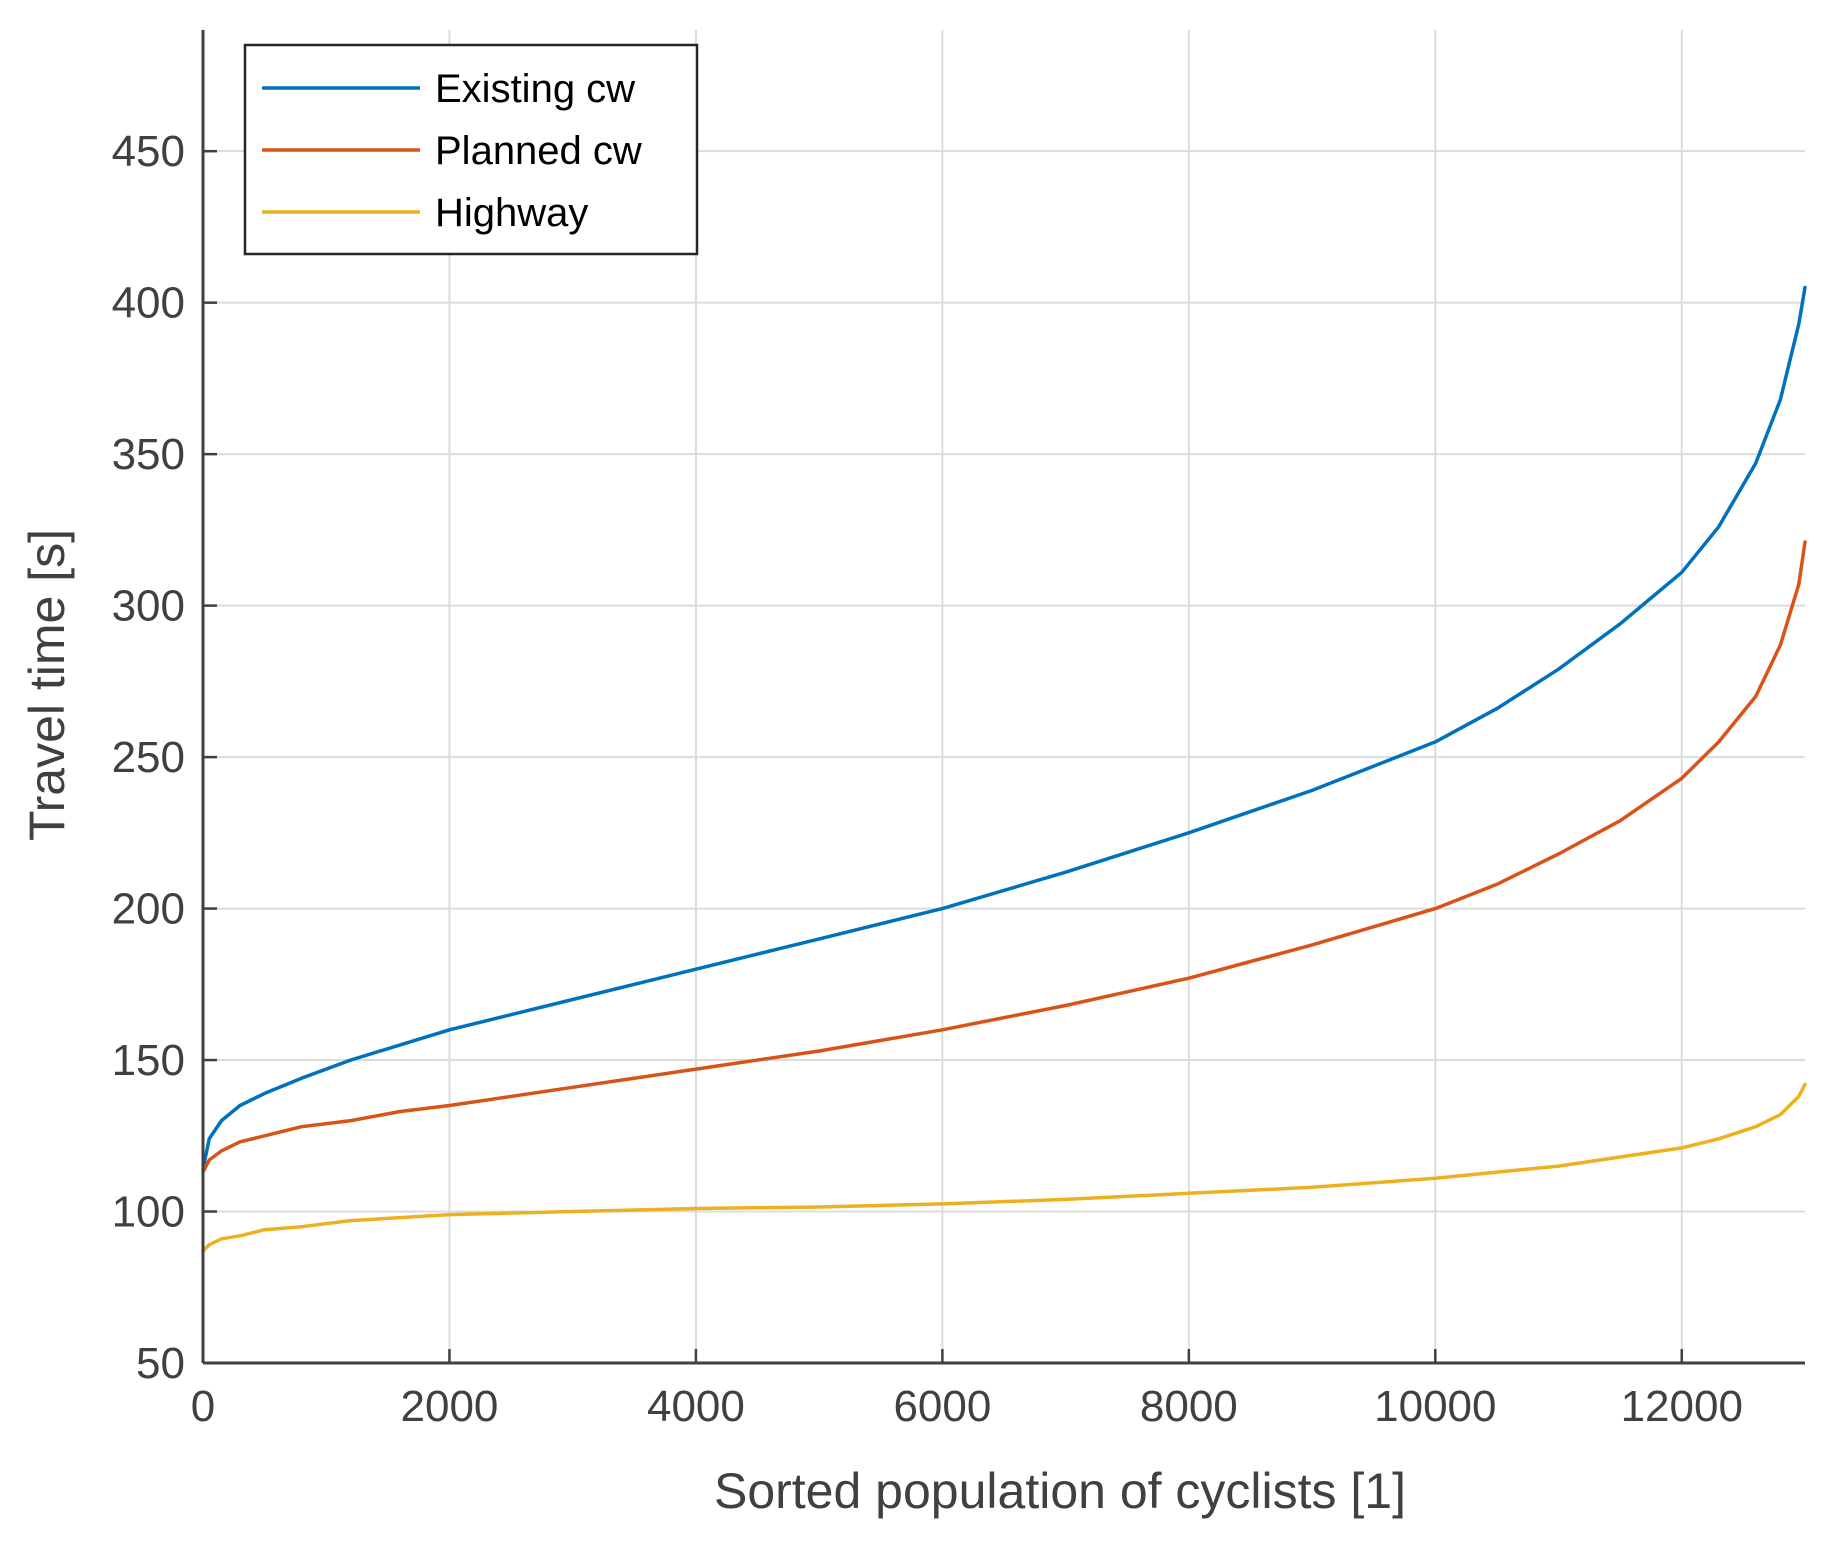 Image resolution: width=1825 pixels, height=1547 pixels. Describe the element at coordinates (450, 1406) in the screenshot. I see `x-tick-label: 2000` at that location.